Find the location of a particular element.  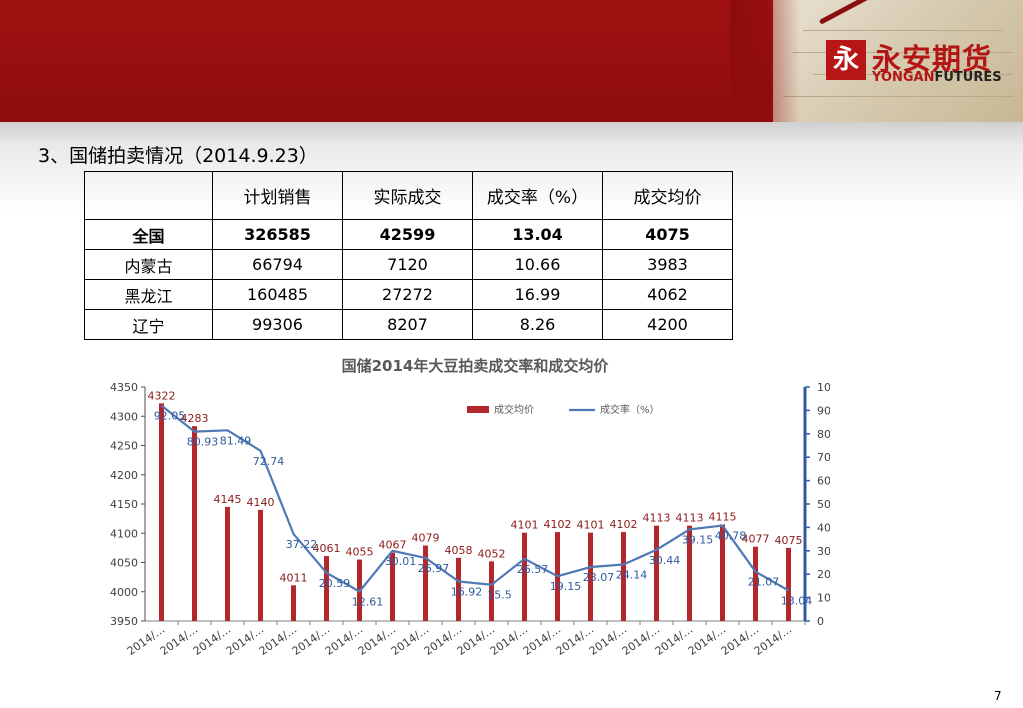

right-axis-tick-label: 80 is located at coordinates (823, 434).